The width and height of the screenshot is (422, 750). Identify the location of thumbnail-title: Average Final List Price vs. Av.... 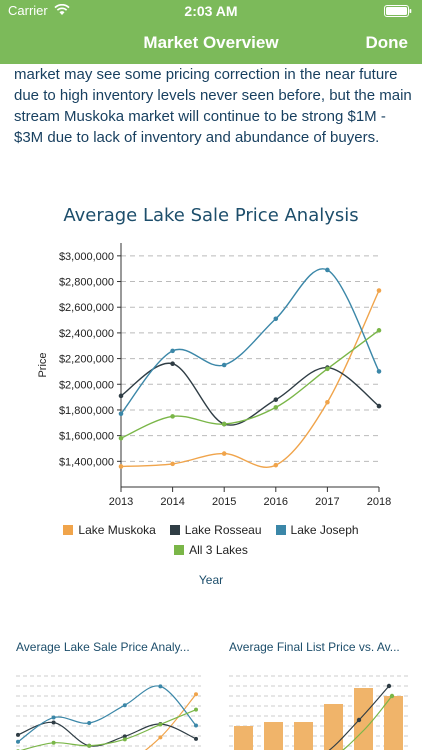
(314, 647).